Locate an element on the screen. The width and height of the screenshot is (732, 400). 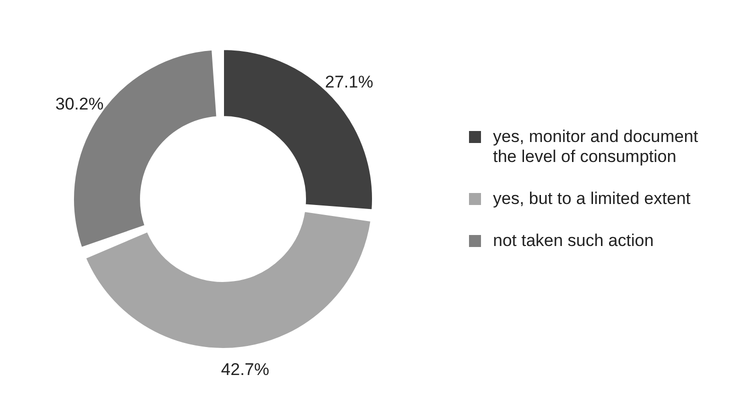
legend-label: not taken such action is located at coordinates (573, 241).